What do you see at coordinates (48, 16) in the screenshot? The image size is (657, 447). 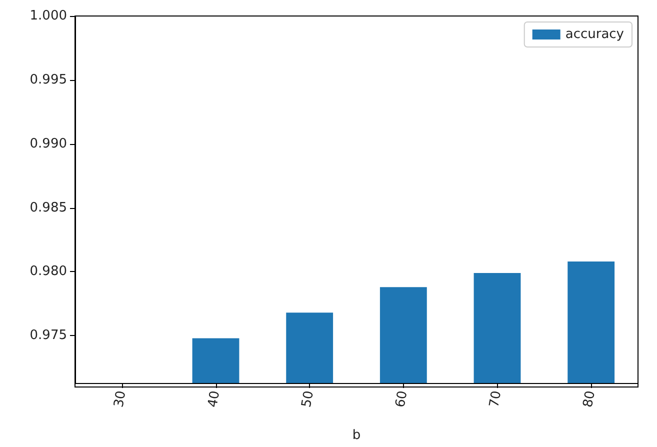 I see `y-tick-label: 1.000` at bounding box center [48, 16].